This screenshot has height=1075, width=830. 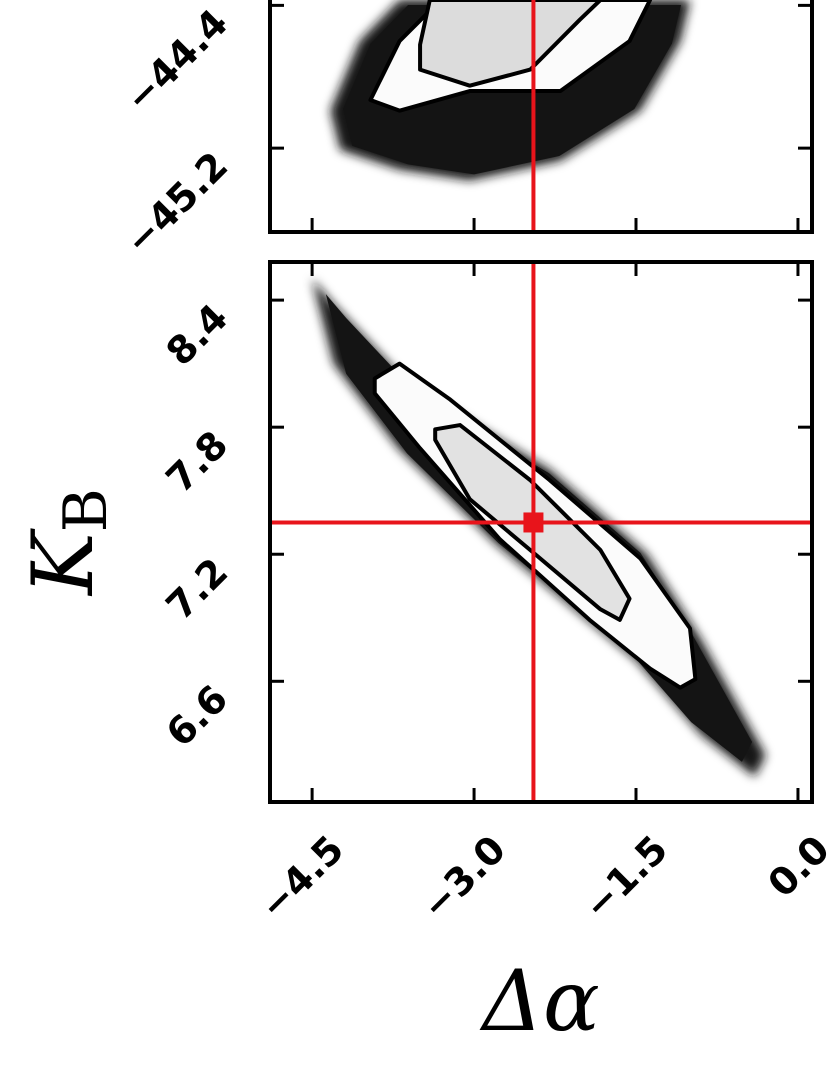 I want to click on y-tick-label: 6.6, so click(x=197, y=716).